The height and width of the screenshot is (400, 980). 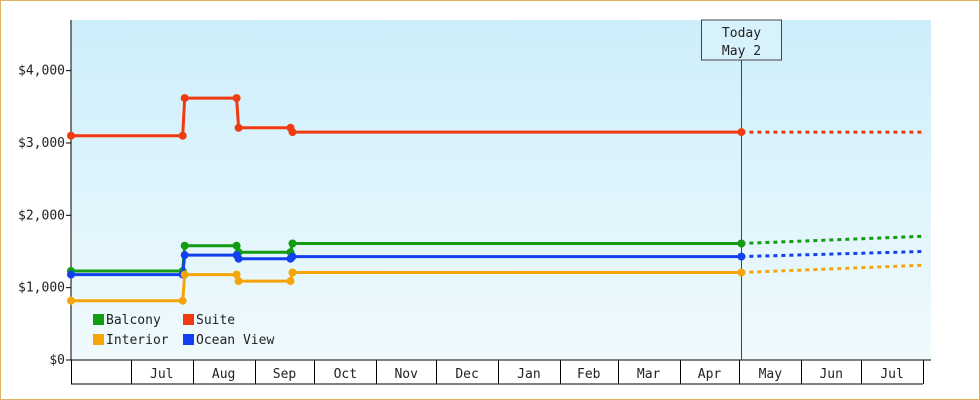 What do you see at coordinates (41, 288) in the screenshot?
I see `y-tick-label: $1,000` at bounding box center [41, 288].